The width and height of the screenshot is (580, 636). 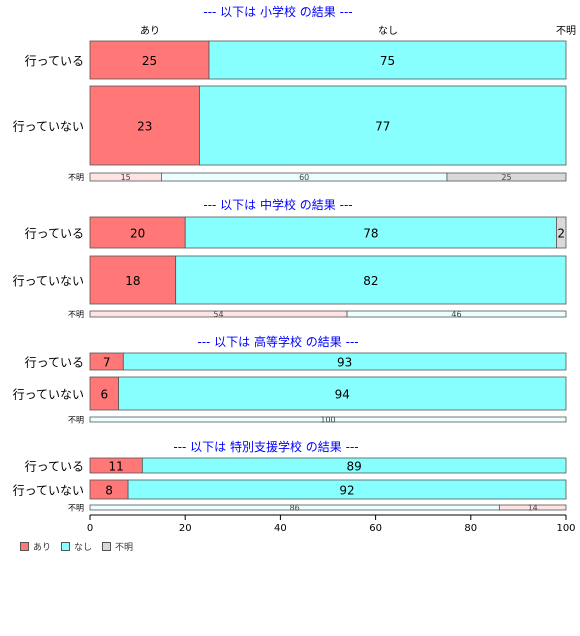 What do you see at coordinates (566, 31) in the screenshot?
I see `top-label-2: 不明` at bounding box center [566, 31].